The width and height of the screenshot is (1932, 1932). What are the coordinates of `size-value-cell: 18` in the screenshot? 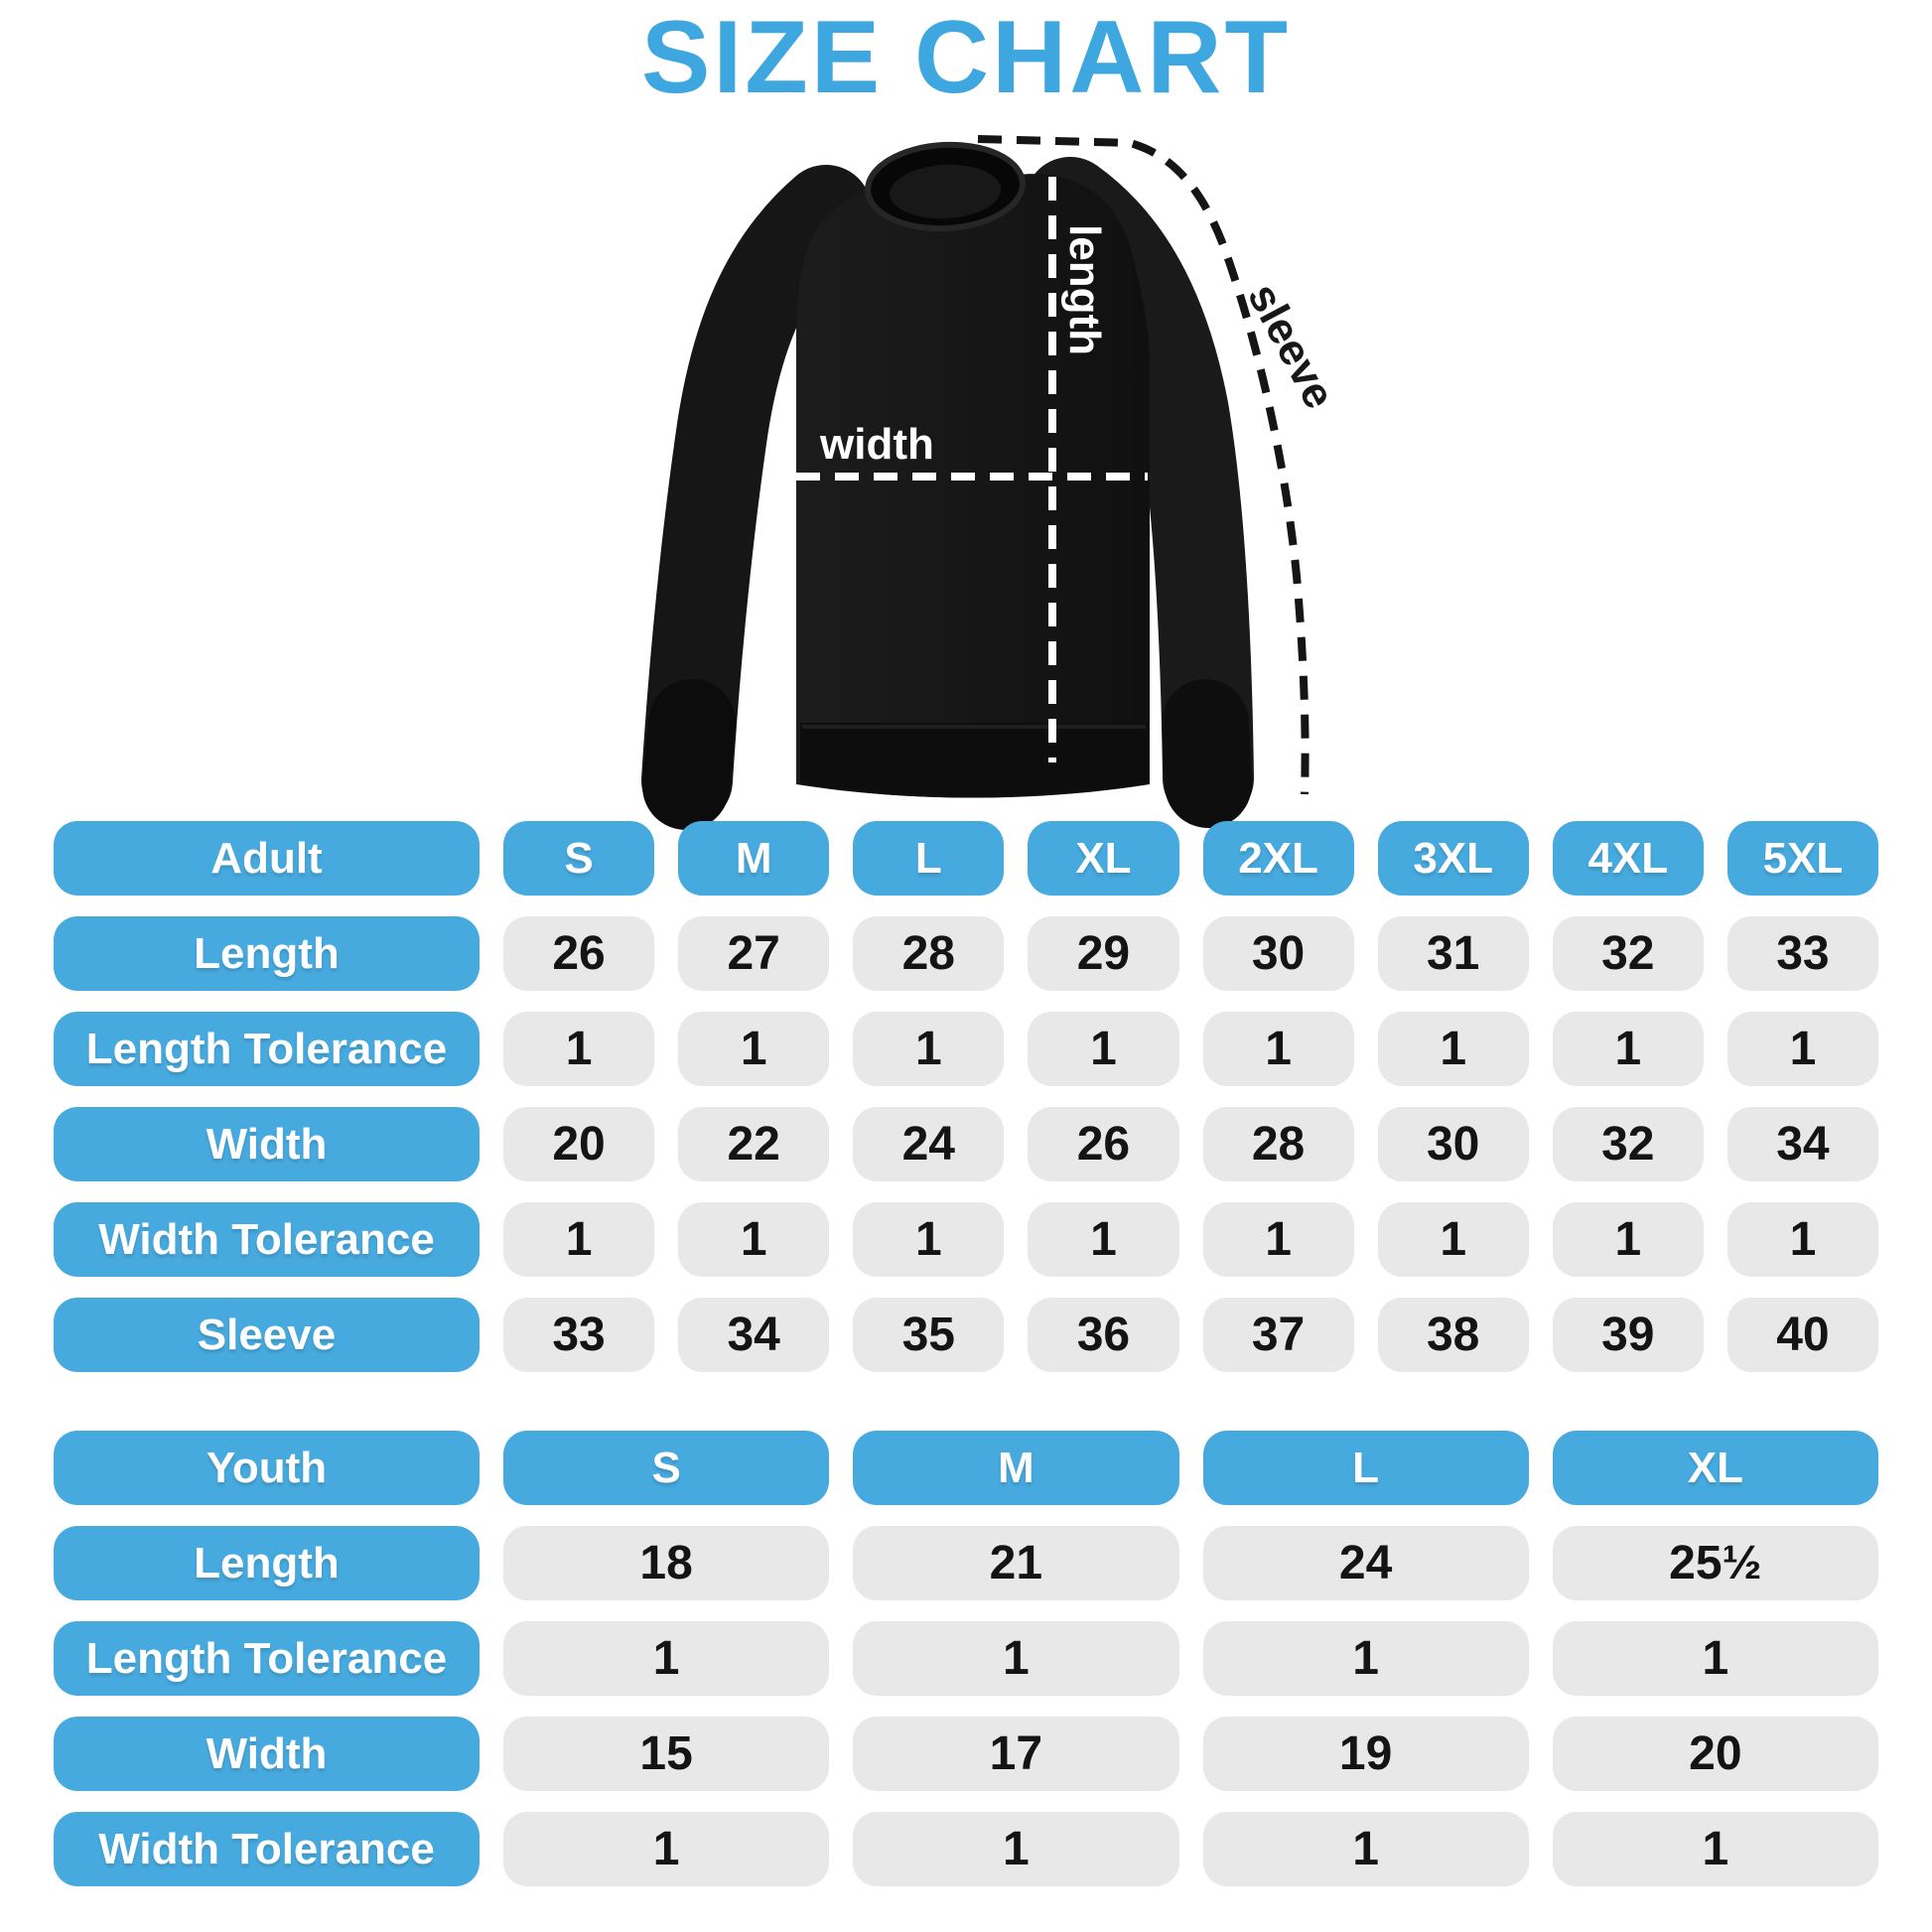 It's located at (666, 1563).